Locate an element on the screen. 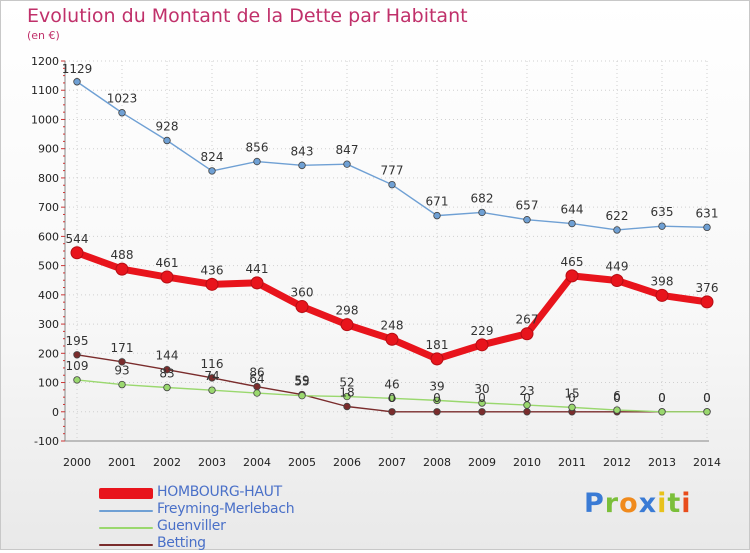 Image resolution: width=750 pixels, height=553 pixels. data-label: 436 is located at coordinates (212, 270).